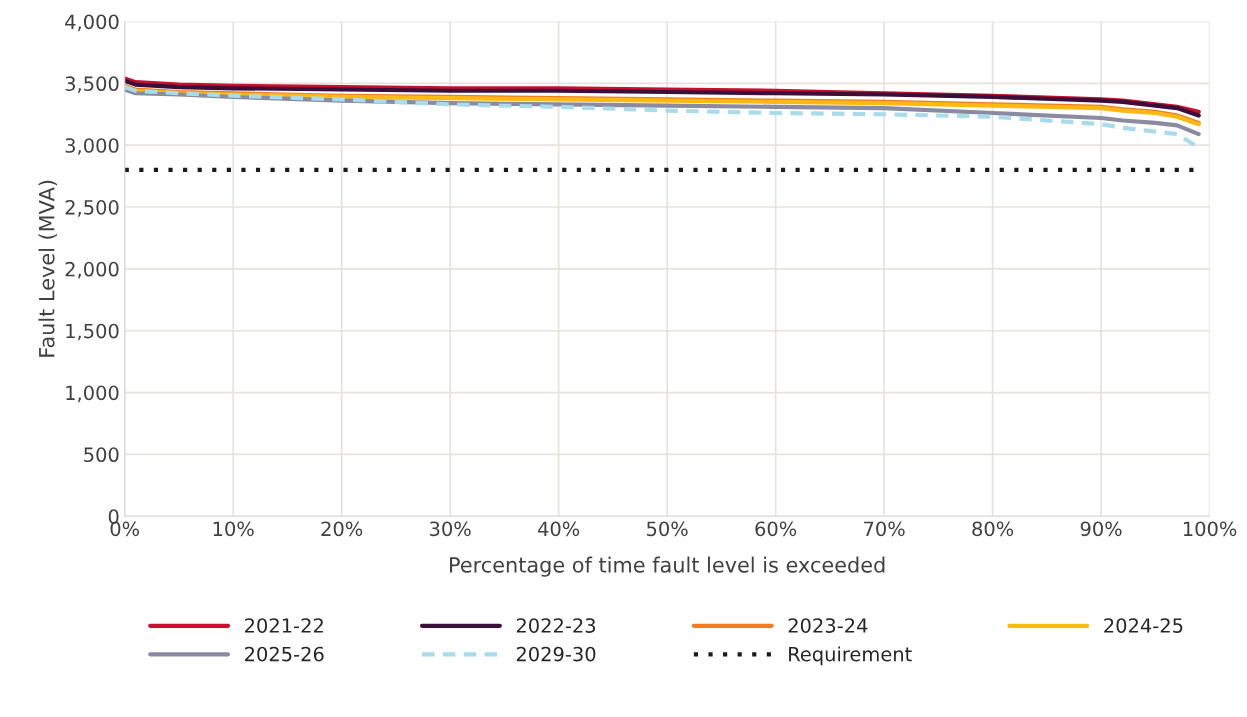 The width and height of the screenshot is (1247, 717). What do you see at coordinates (92, 394) in the screenshot?
I see `y-tick-label: 1,000` at bounding box center [92, 394].